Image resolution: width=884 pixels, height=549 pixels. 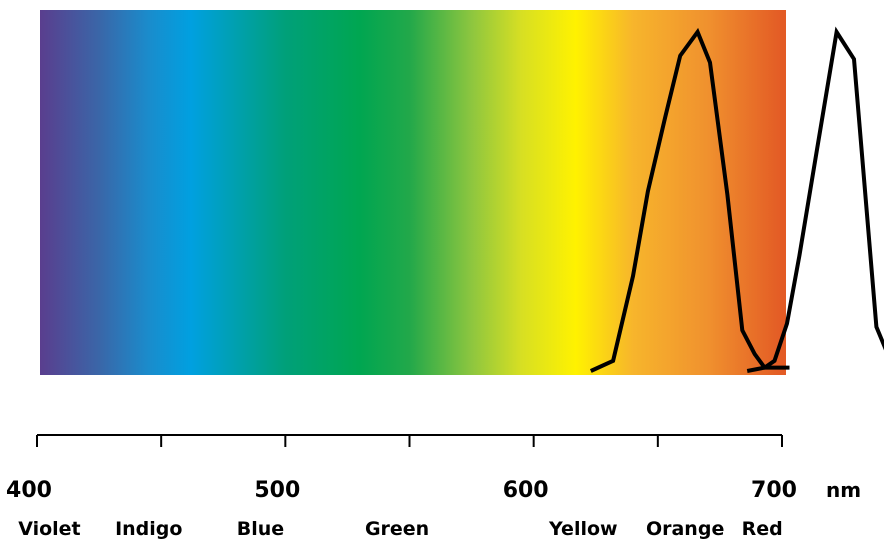 I want to click on x-tick-labels: 400 500 600 700, so click(x=401, y=490).